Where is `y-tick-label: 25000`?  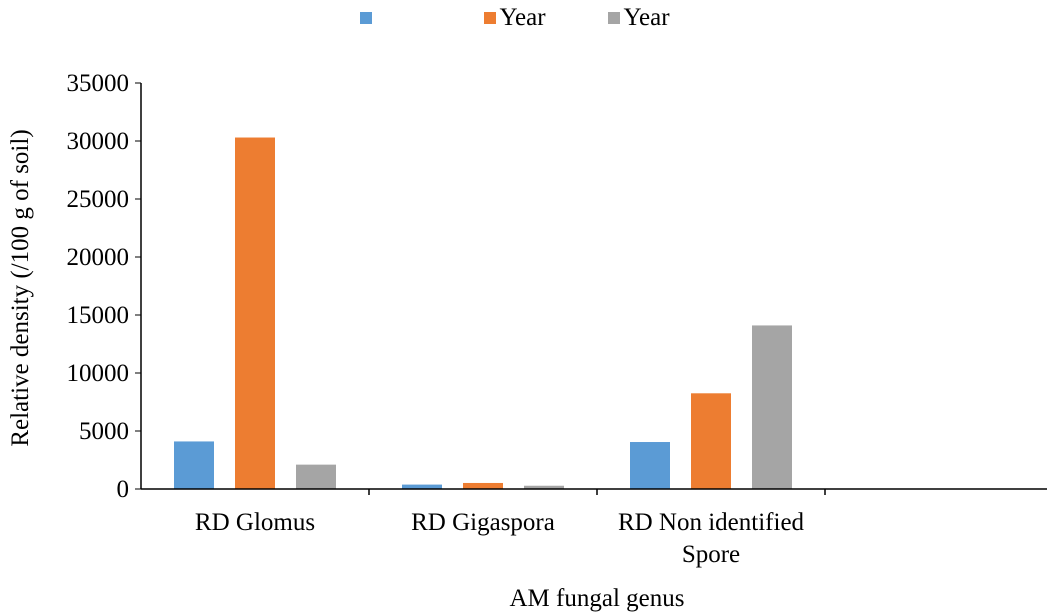 y-tick-label: 25000 is located at coordinates (98, 199).